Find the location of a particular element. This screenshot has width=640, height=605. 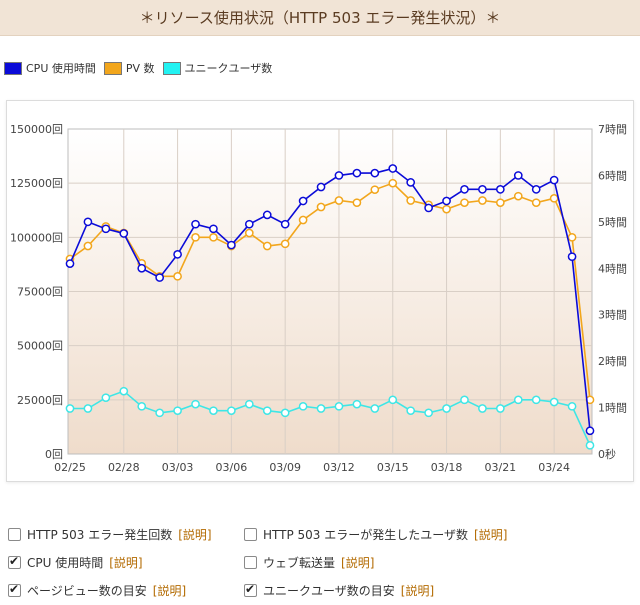

help-link-http503-users: [説明] is located at coordinates (491, 535).